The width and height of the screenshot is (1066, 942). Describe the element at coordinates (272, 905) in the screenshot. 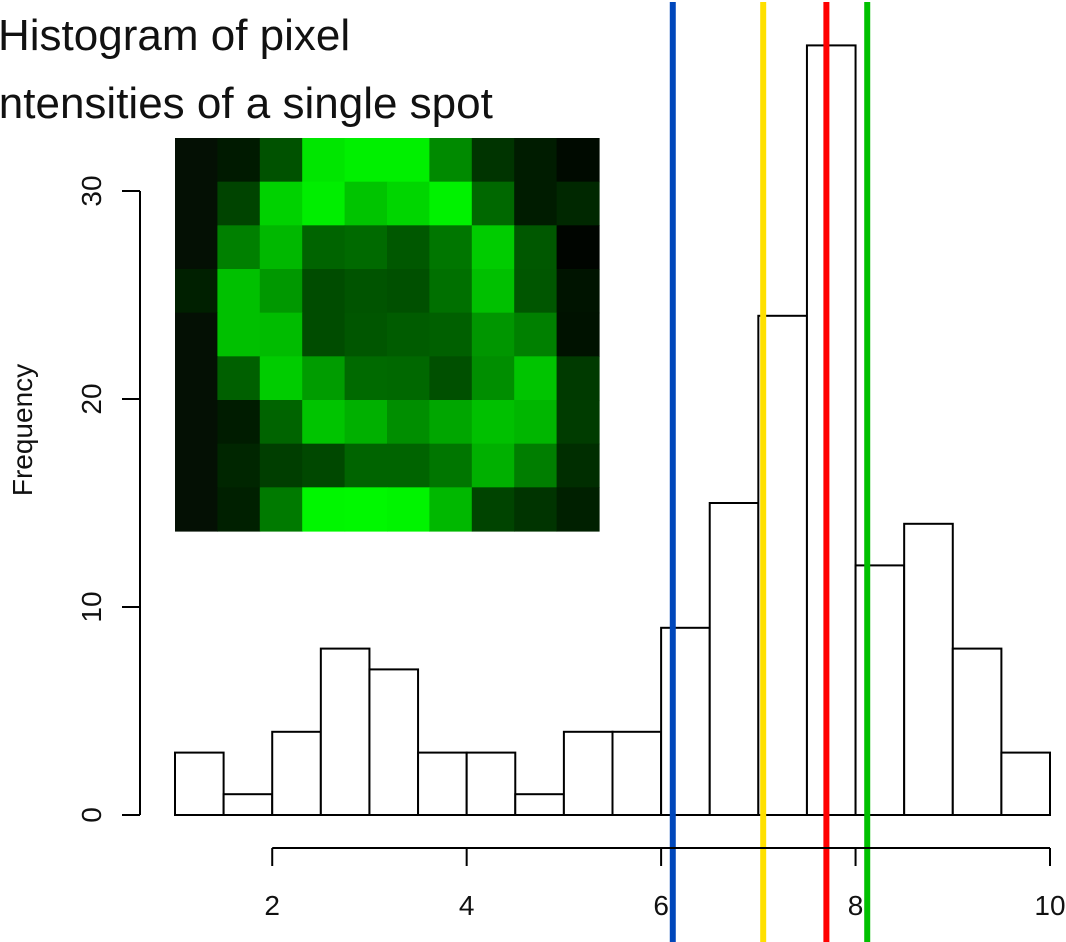

I see `x-tick-label: 2` at that location.